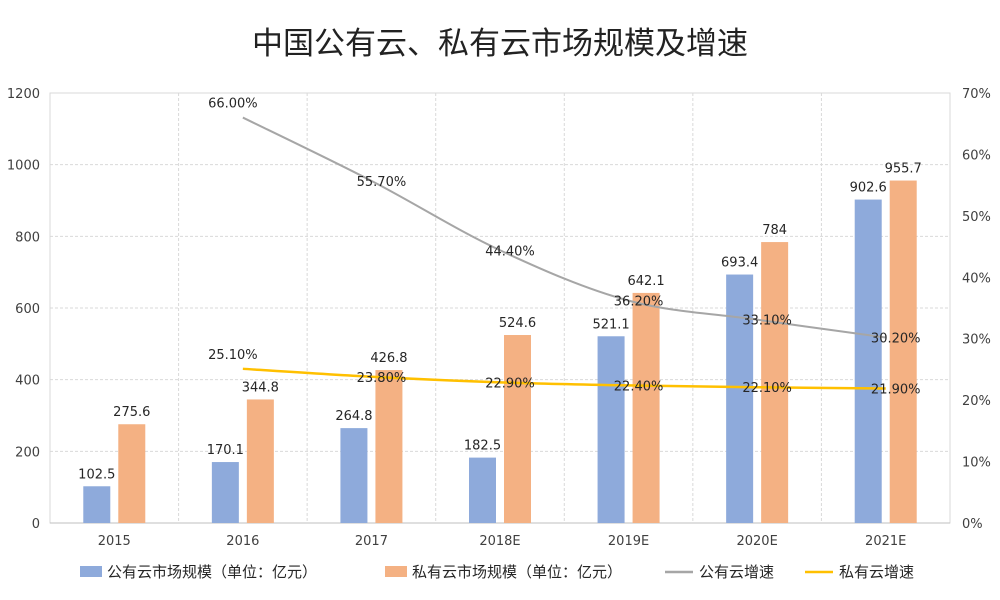 This screenshot has width=1000, height=600. Describe the element at coordinates (639, 386) in the screenshot. I see `line-value-label: 22.40%` at that location.